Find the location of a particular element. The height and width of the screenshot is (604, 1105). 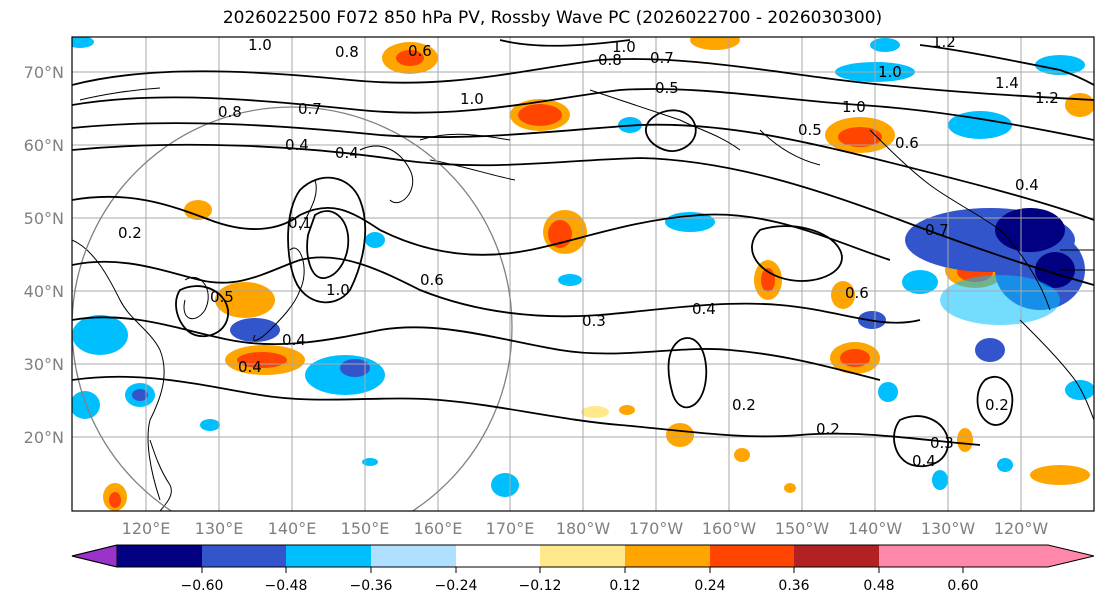

colorbar-tick-label: 0.60 is located at coordinates (962, 586).